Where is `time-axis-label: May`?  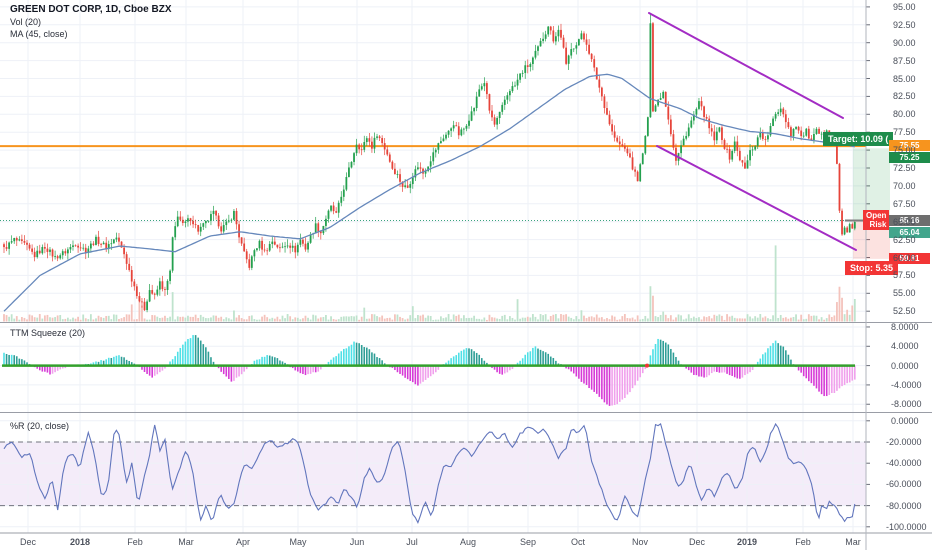
time-axis-label: May is located at coordinates (298, 542).